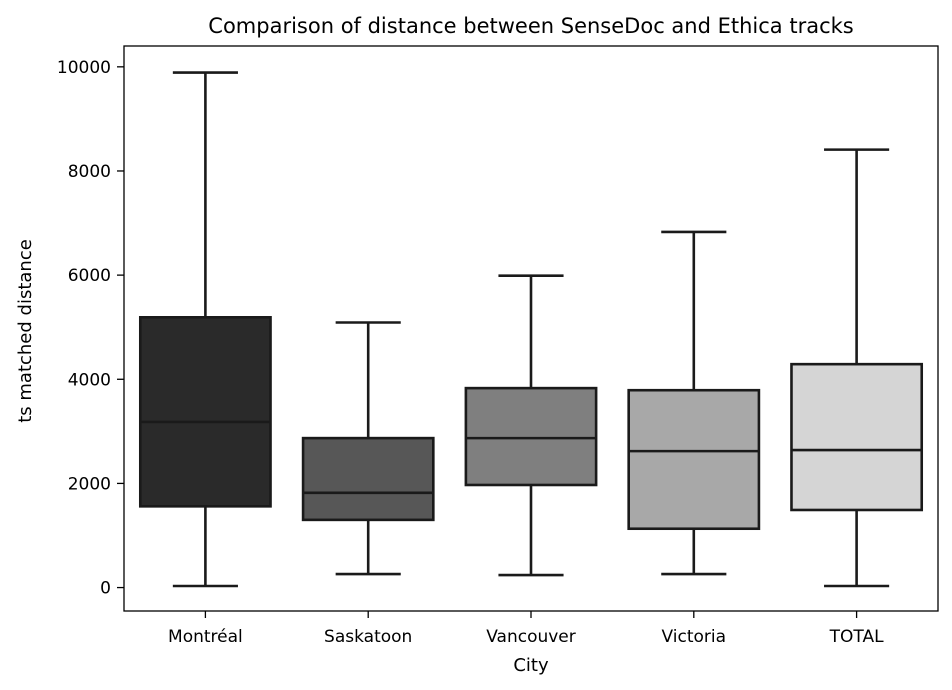 This screenshot has width=952, height=690. What do you see at coordinates (205, 637) in the screenshot?
I see `x-tick-label: Montréal` at bounding box center [205, 637].